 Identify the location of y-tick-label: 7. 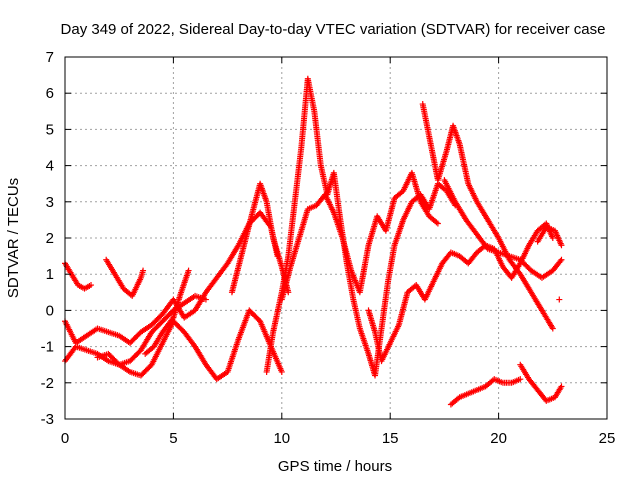
(50, 57).